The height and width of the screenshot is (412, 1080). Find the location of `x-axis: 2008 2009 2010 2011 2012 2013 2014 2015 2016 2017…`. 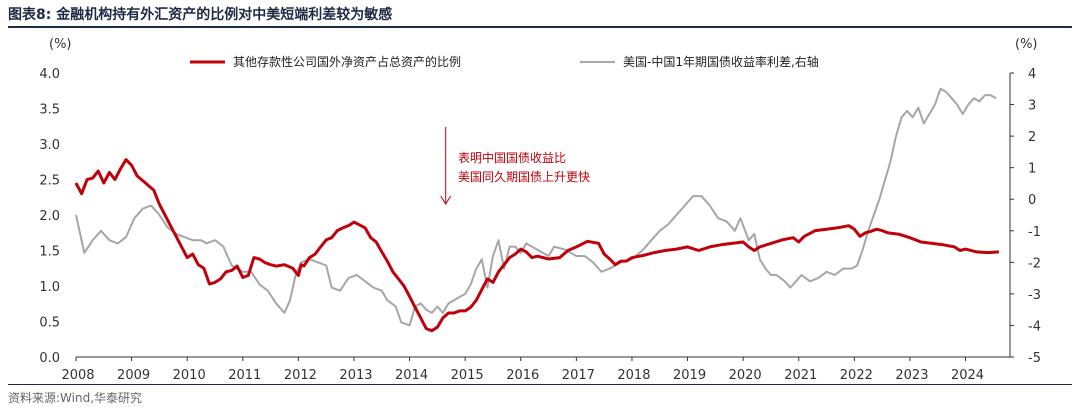

x-axis: 2008 2009 2010 2011 2012 2013 2014 2015 2016 2017… is located at coordinates (535, 369).